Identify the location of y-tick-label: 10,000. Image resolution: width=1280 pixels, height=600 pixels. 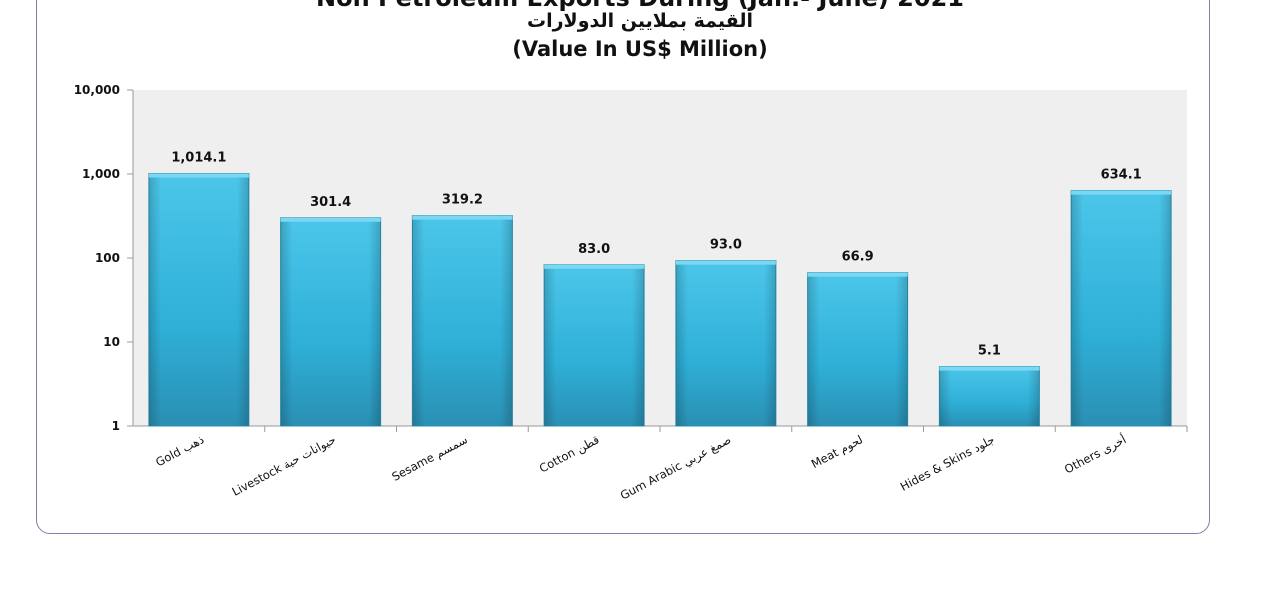
(97, 90).